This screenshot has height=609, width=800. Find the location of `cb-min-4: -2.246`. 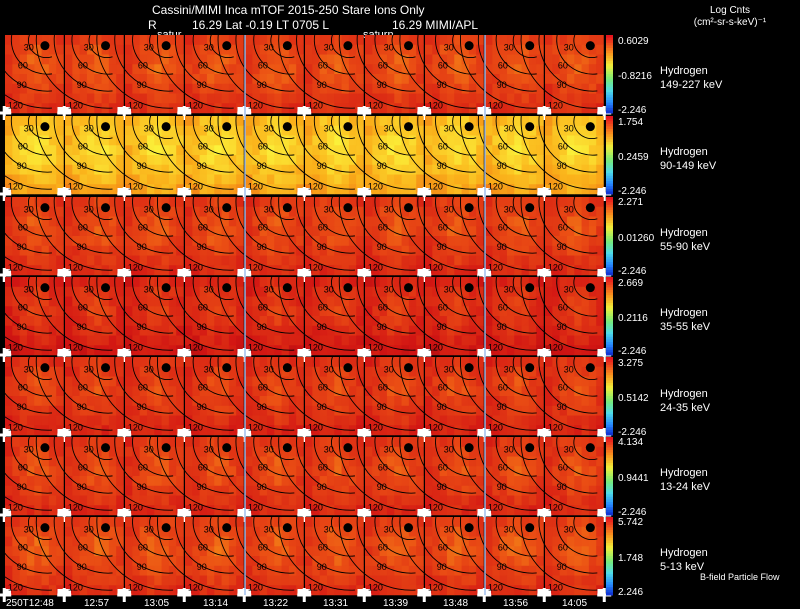

cb-min-4: -2.246 is located at coordinates (632, 351).